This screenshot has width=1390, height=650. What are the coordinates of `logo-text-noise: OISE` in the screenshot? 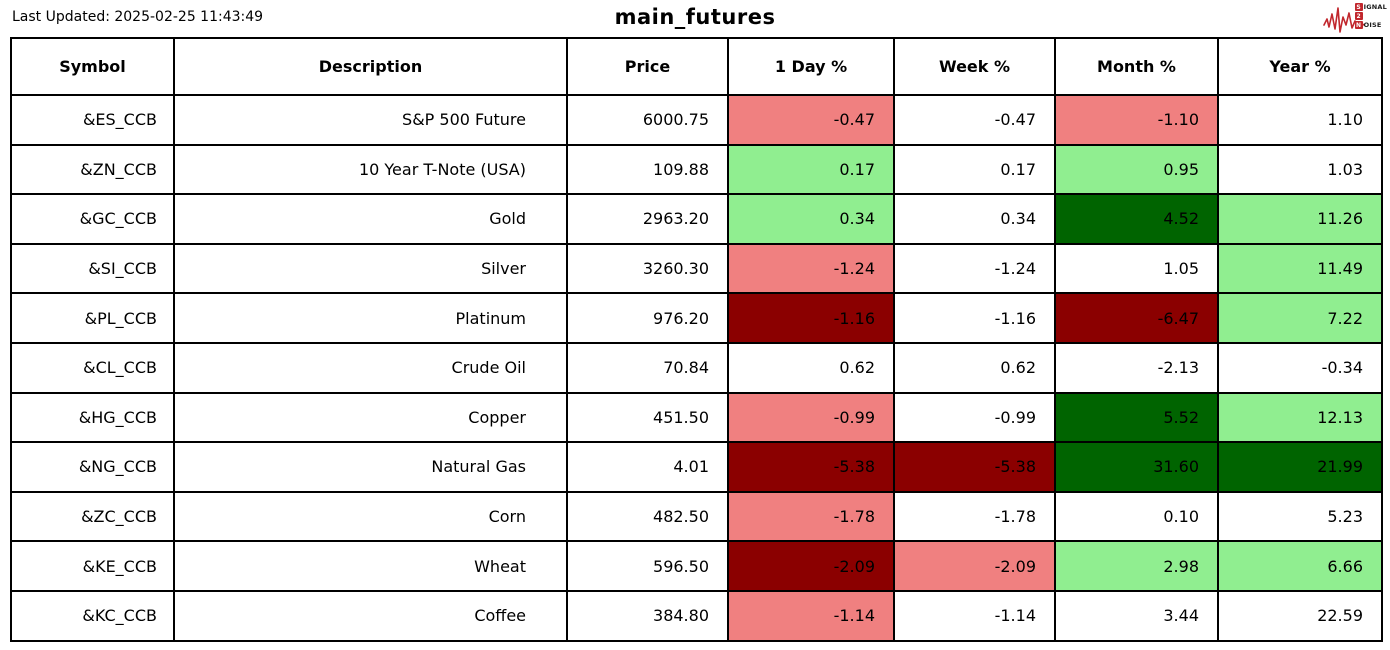 It's located at (1372, 25).